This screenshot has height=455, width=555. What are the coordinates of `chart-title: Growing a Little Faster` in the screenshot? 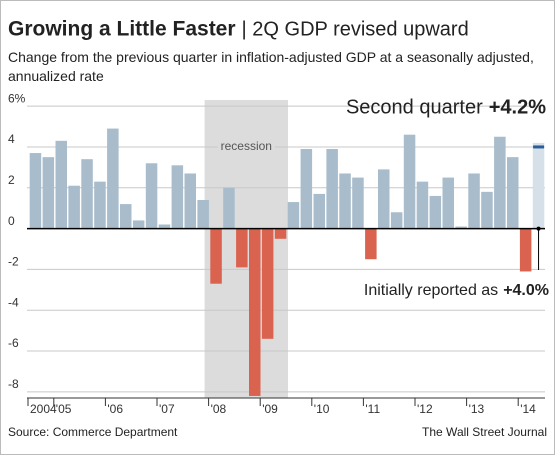 It's located at (122, 29).